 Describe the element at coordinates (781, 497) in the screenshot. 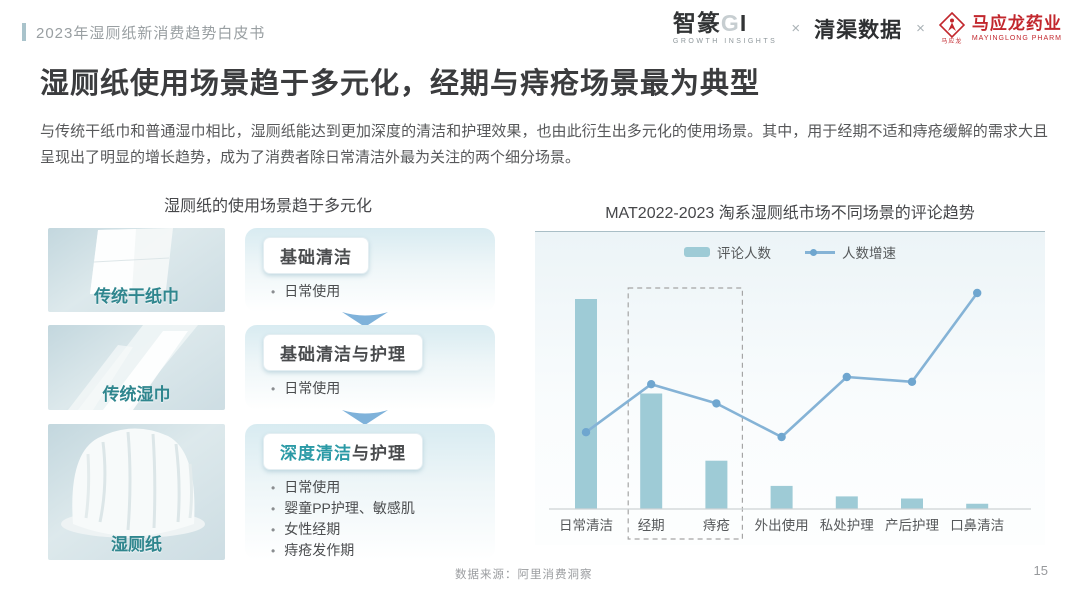

I see `bar-外出使用` at that location.